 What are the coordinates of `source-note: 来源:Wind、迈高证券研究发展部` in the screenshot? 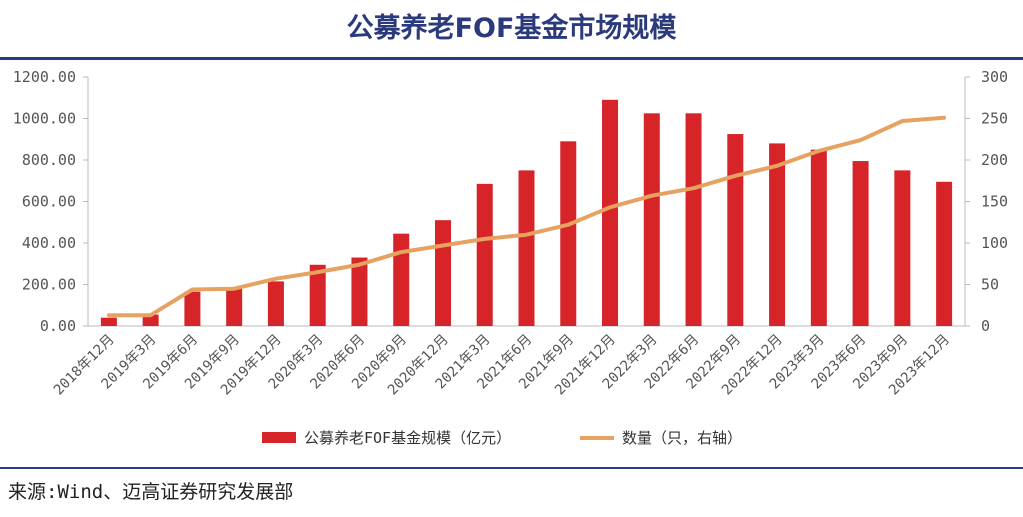 It's located at (151, 492).